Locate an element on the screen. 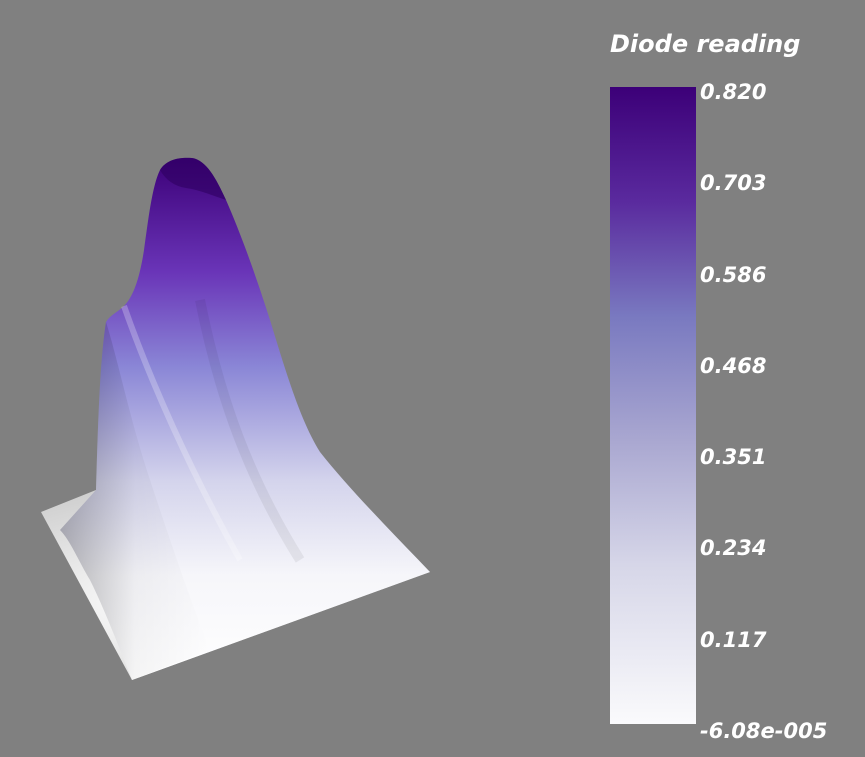 This screenshot has width=865, height=757. colorbar-tick-label: 0.703 is located at coordinates (733, 183).